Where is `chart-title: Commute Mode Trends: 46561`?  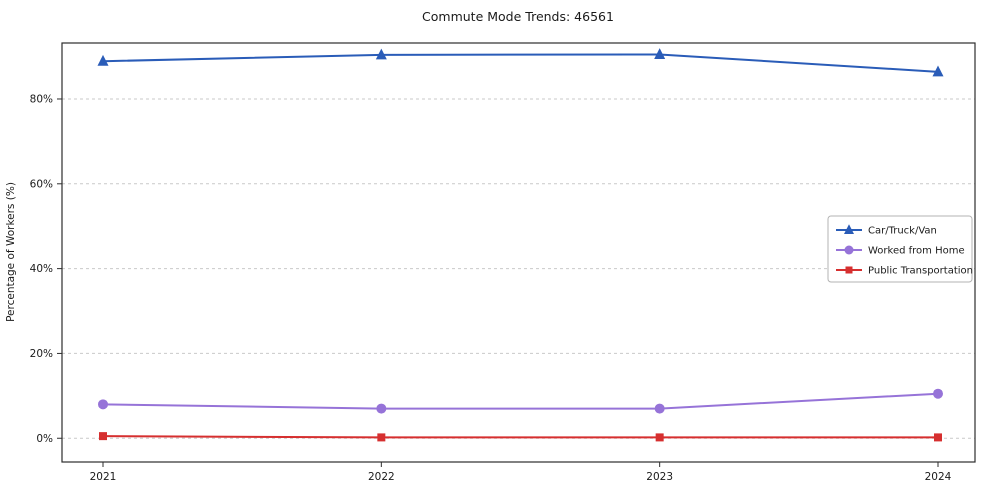
chart-title: Commute Mode Trends: 46561 is located at coordinates (518, 16).